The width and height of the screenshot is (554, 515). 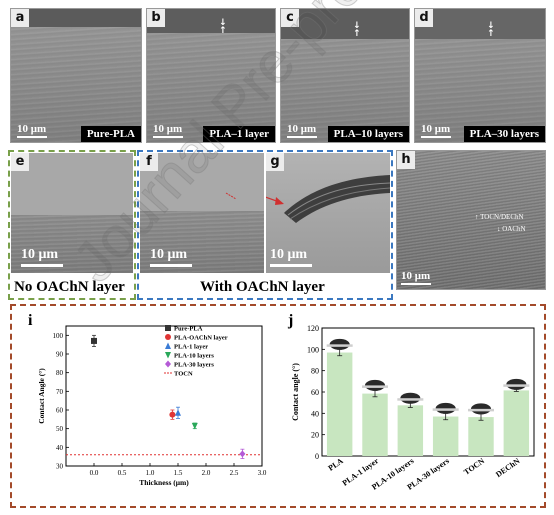 What do you see at coordinates (511, 229) in the screenshot?
I see `label-oachn: ↓ OAChN` at bounding box center [511, 229].